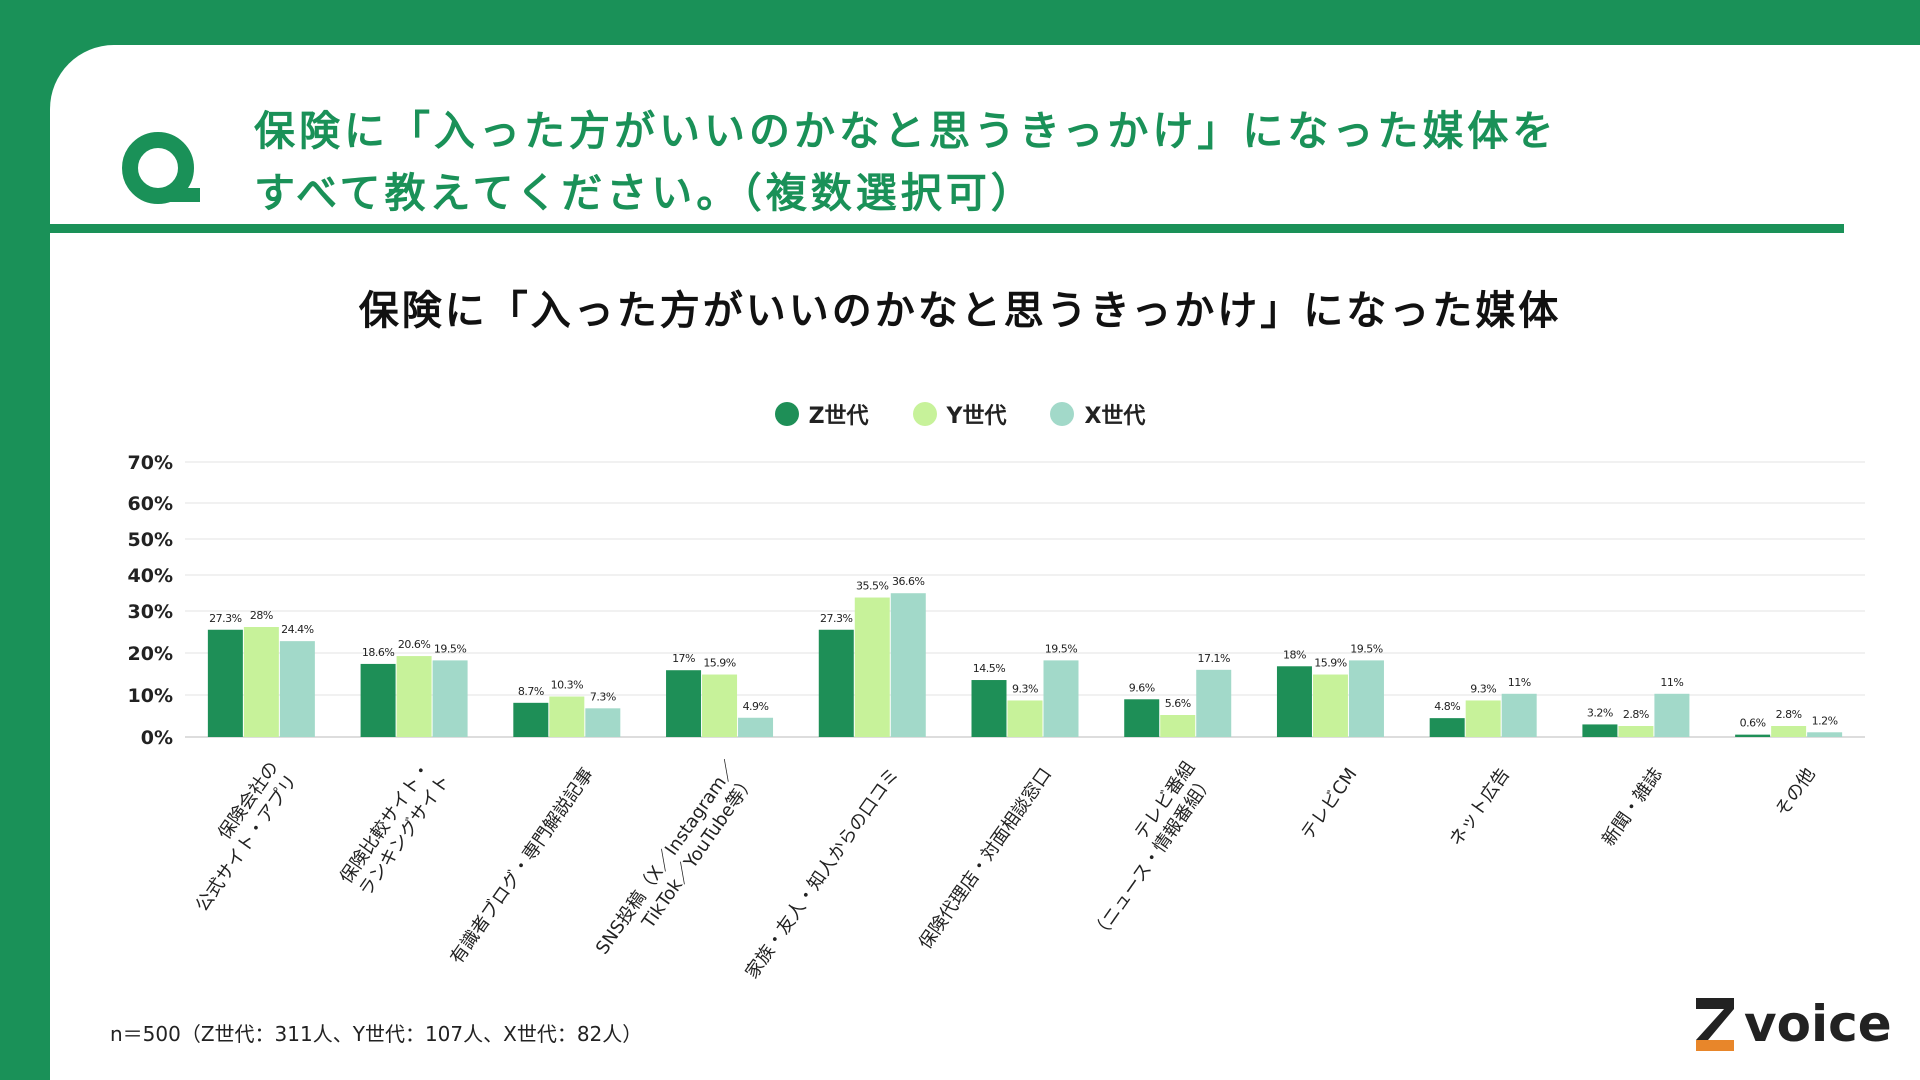  I want to click on logo-text: voice, so click(1818, 1024).